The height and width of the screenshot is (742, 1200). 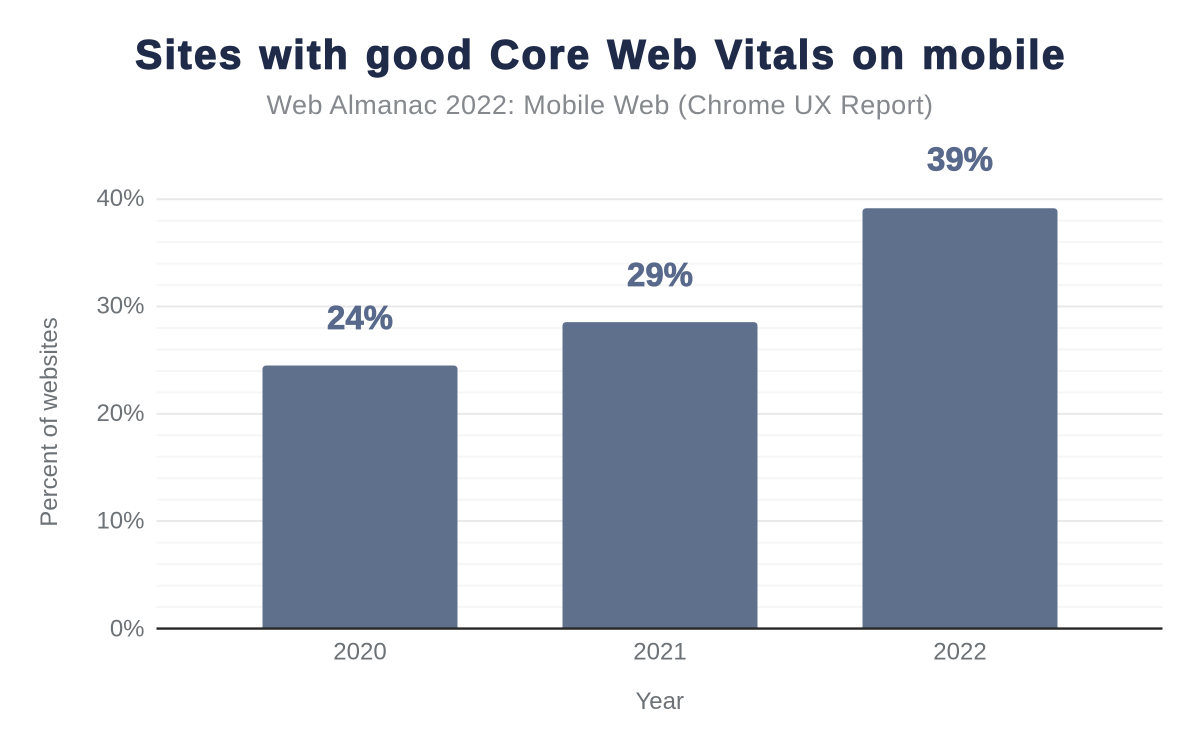 What do you see at coordinates (660, 701) in the screenshot?
I see `svg-text: Year` at bounding box center [660, 701].